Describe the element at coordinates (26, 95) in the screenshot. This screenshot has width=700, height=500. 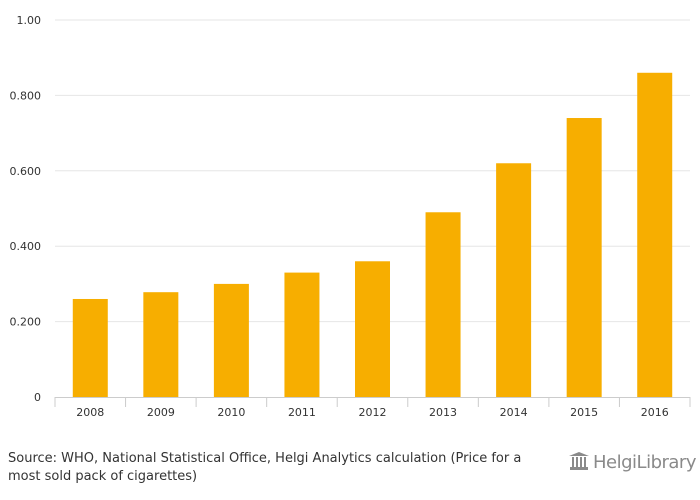
I see `y-tick-label: 0.800` at that location.